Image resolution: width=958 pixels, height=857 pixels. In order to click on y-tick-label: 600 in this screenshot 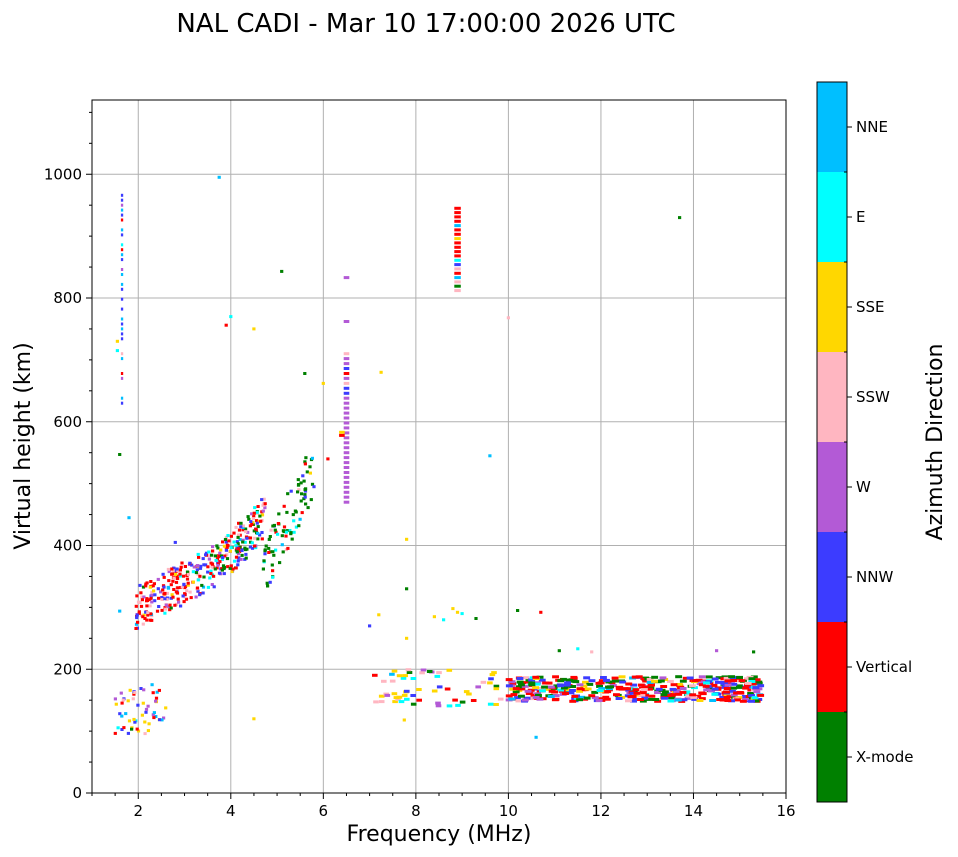, I will do `click(67, 422)`.